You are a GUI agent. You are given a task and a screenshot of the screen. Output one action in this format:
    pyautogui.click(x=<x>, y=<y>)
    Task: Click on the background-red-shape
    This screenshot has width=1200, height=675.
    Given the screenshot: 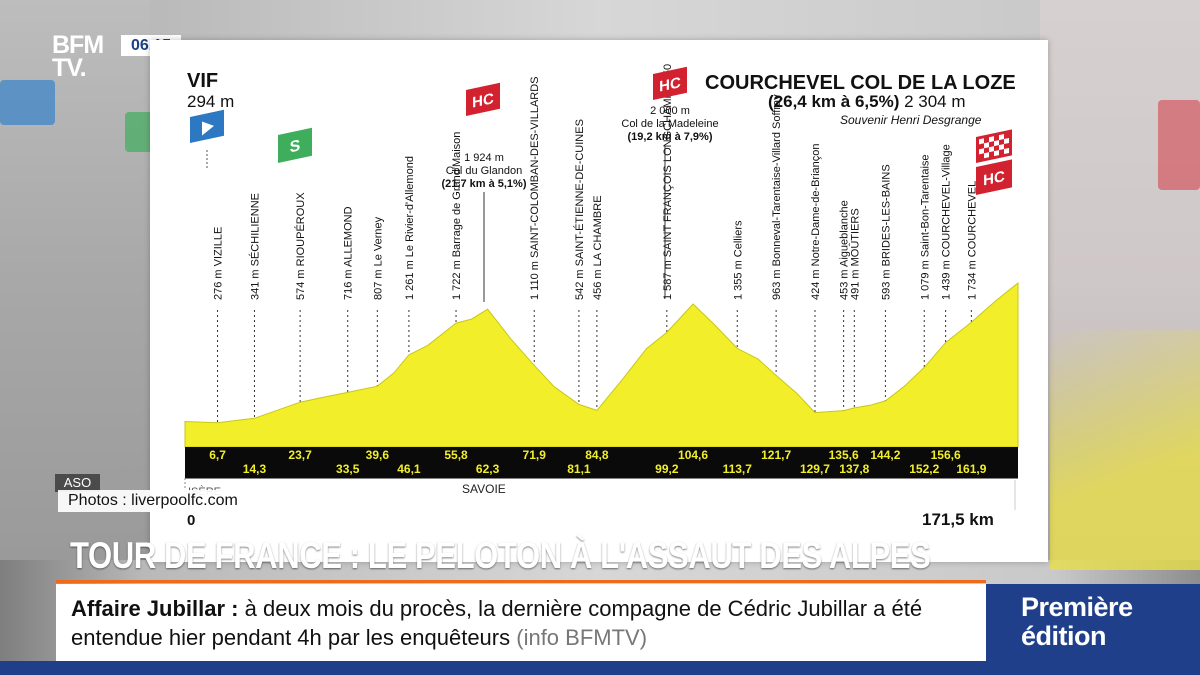 What is the action you would take?
    pyautogui.click(x=1179, y=145)
    